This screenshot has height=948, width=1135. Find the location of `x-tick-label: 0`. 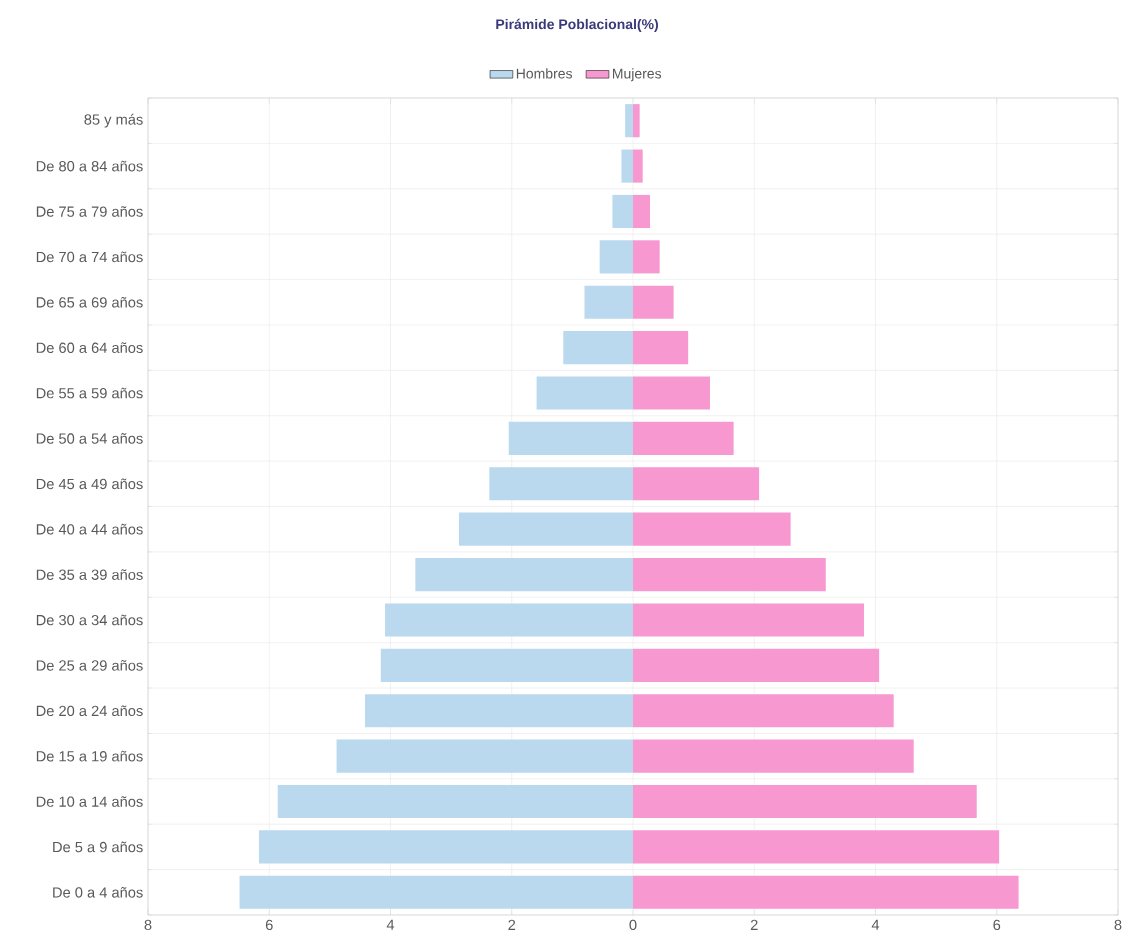

x-tick-label: 0 is located at coordinates (633, 925).